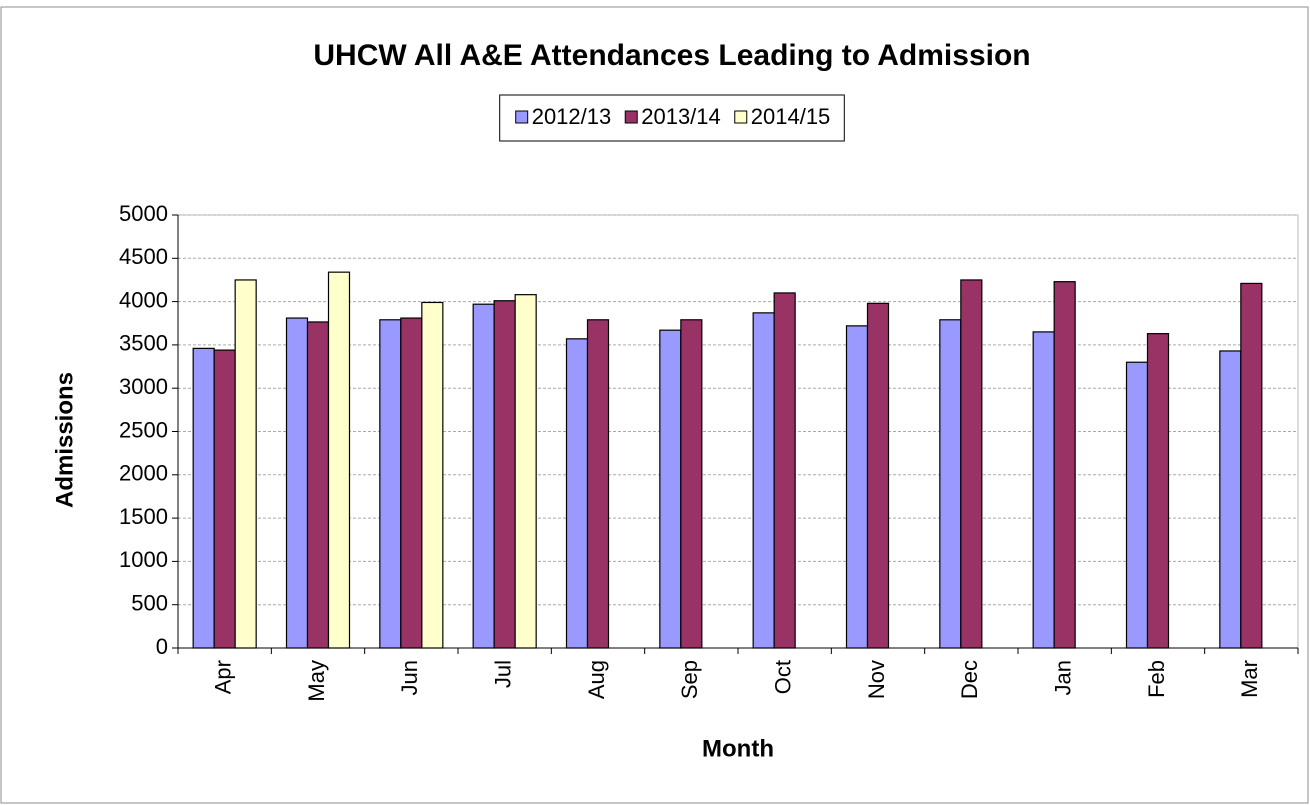 This screenshot has height=805, width=1310. Describe the element at coordinates (1062, 677) in the screenshot. I see `x-tick-label: Jan` at that location.